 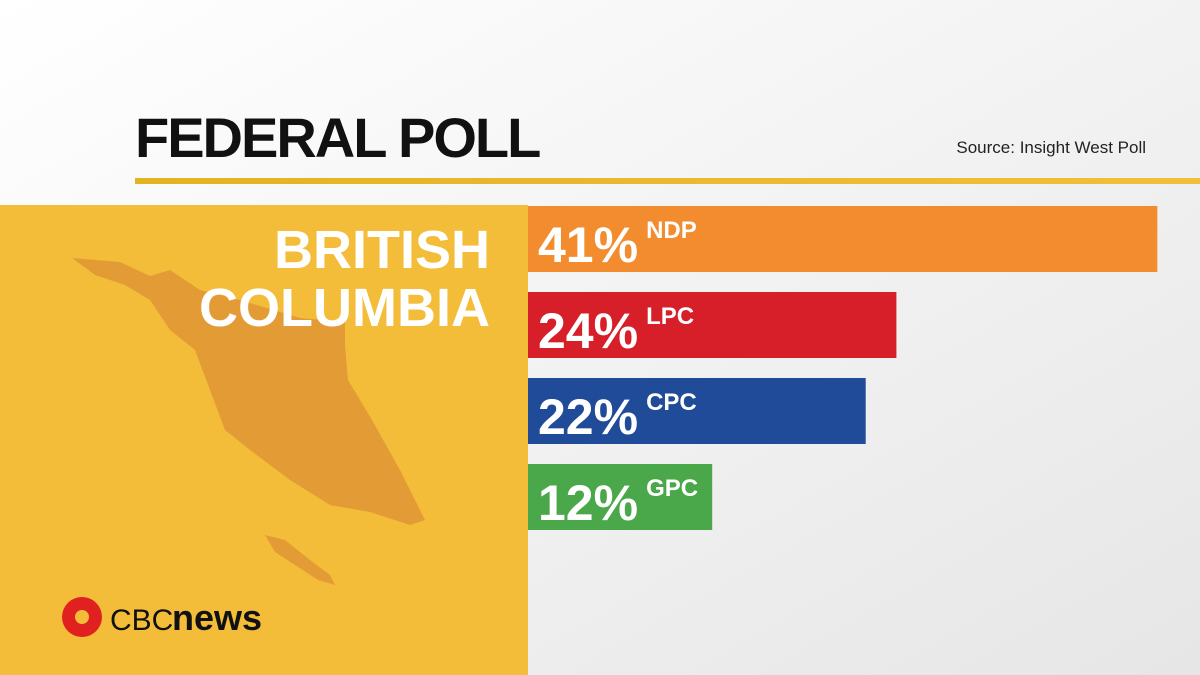 I want to click on region-label: COLUMBIA, so click(x=344, y=308).